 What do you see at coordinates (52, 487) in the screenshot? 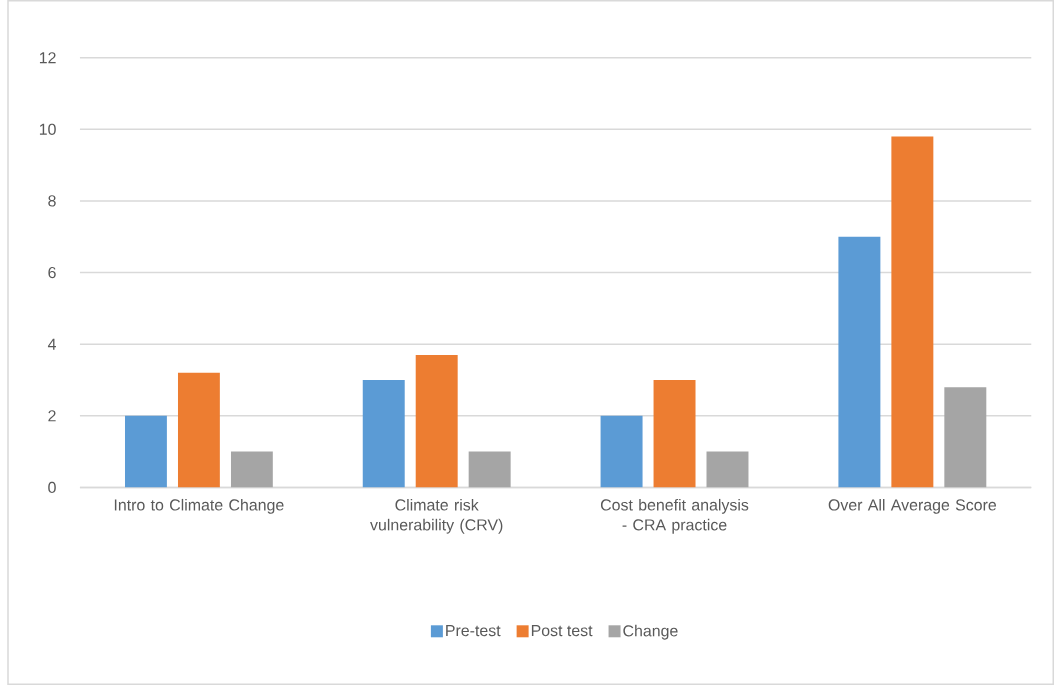
I see `y-tick-label: 0` at bounding box center [52, 487].